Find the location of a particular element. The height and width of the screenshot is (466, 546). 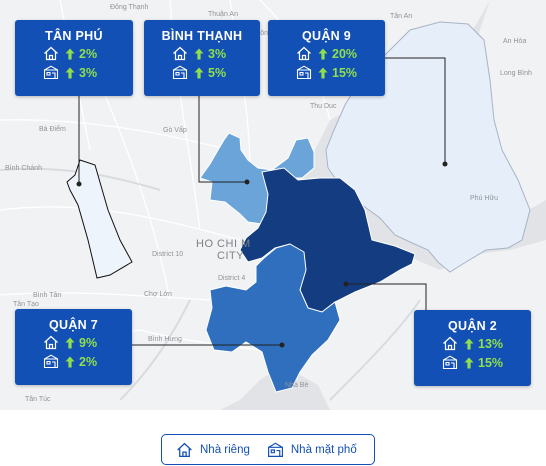

svg-text: Gò Vấp is located at coordinates (175, 129).